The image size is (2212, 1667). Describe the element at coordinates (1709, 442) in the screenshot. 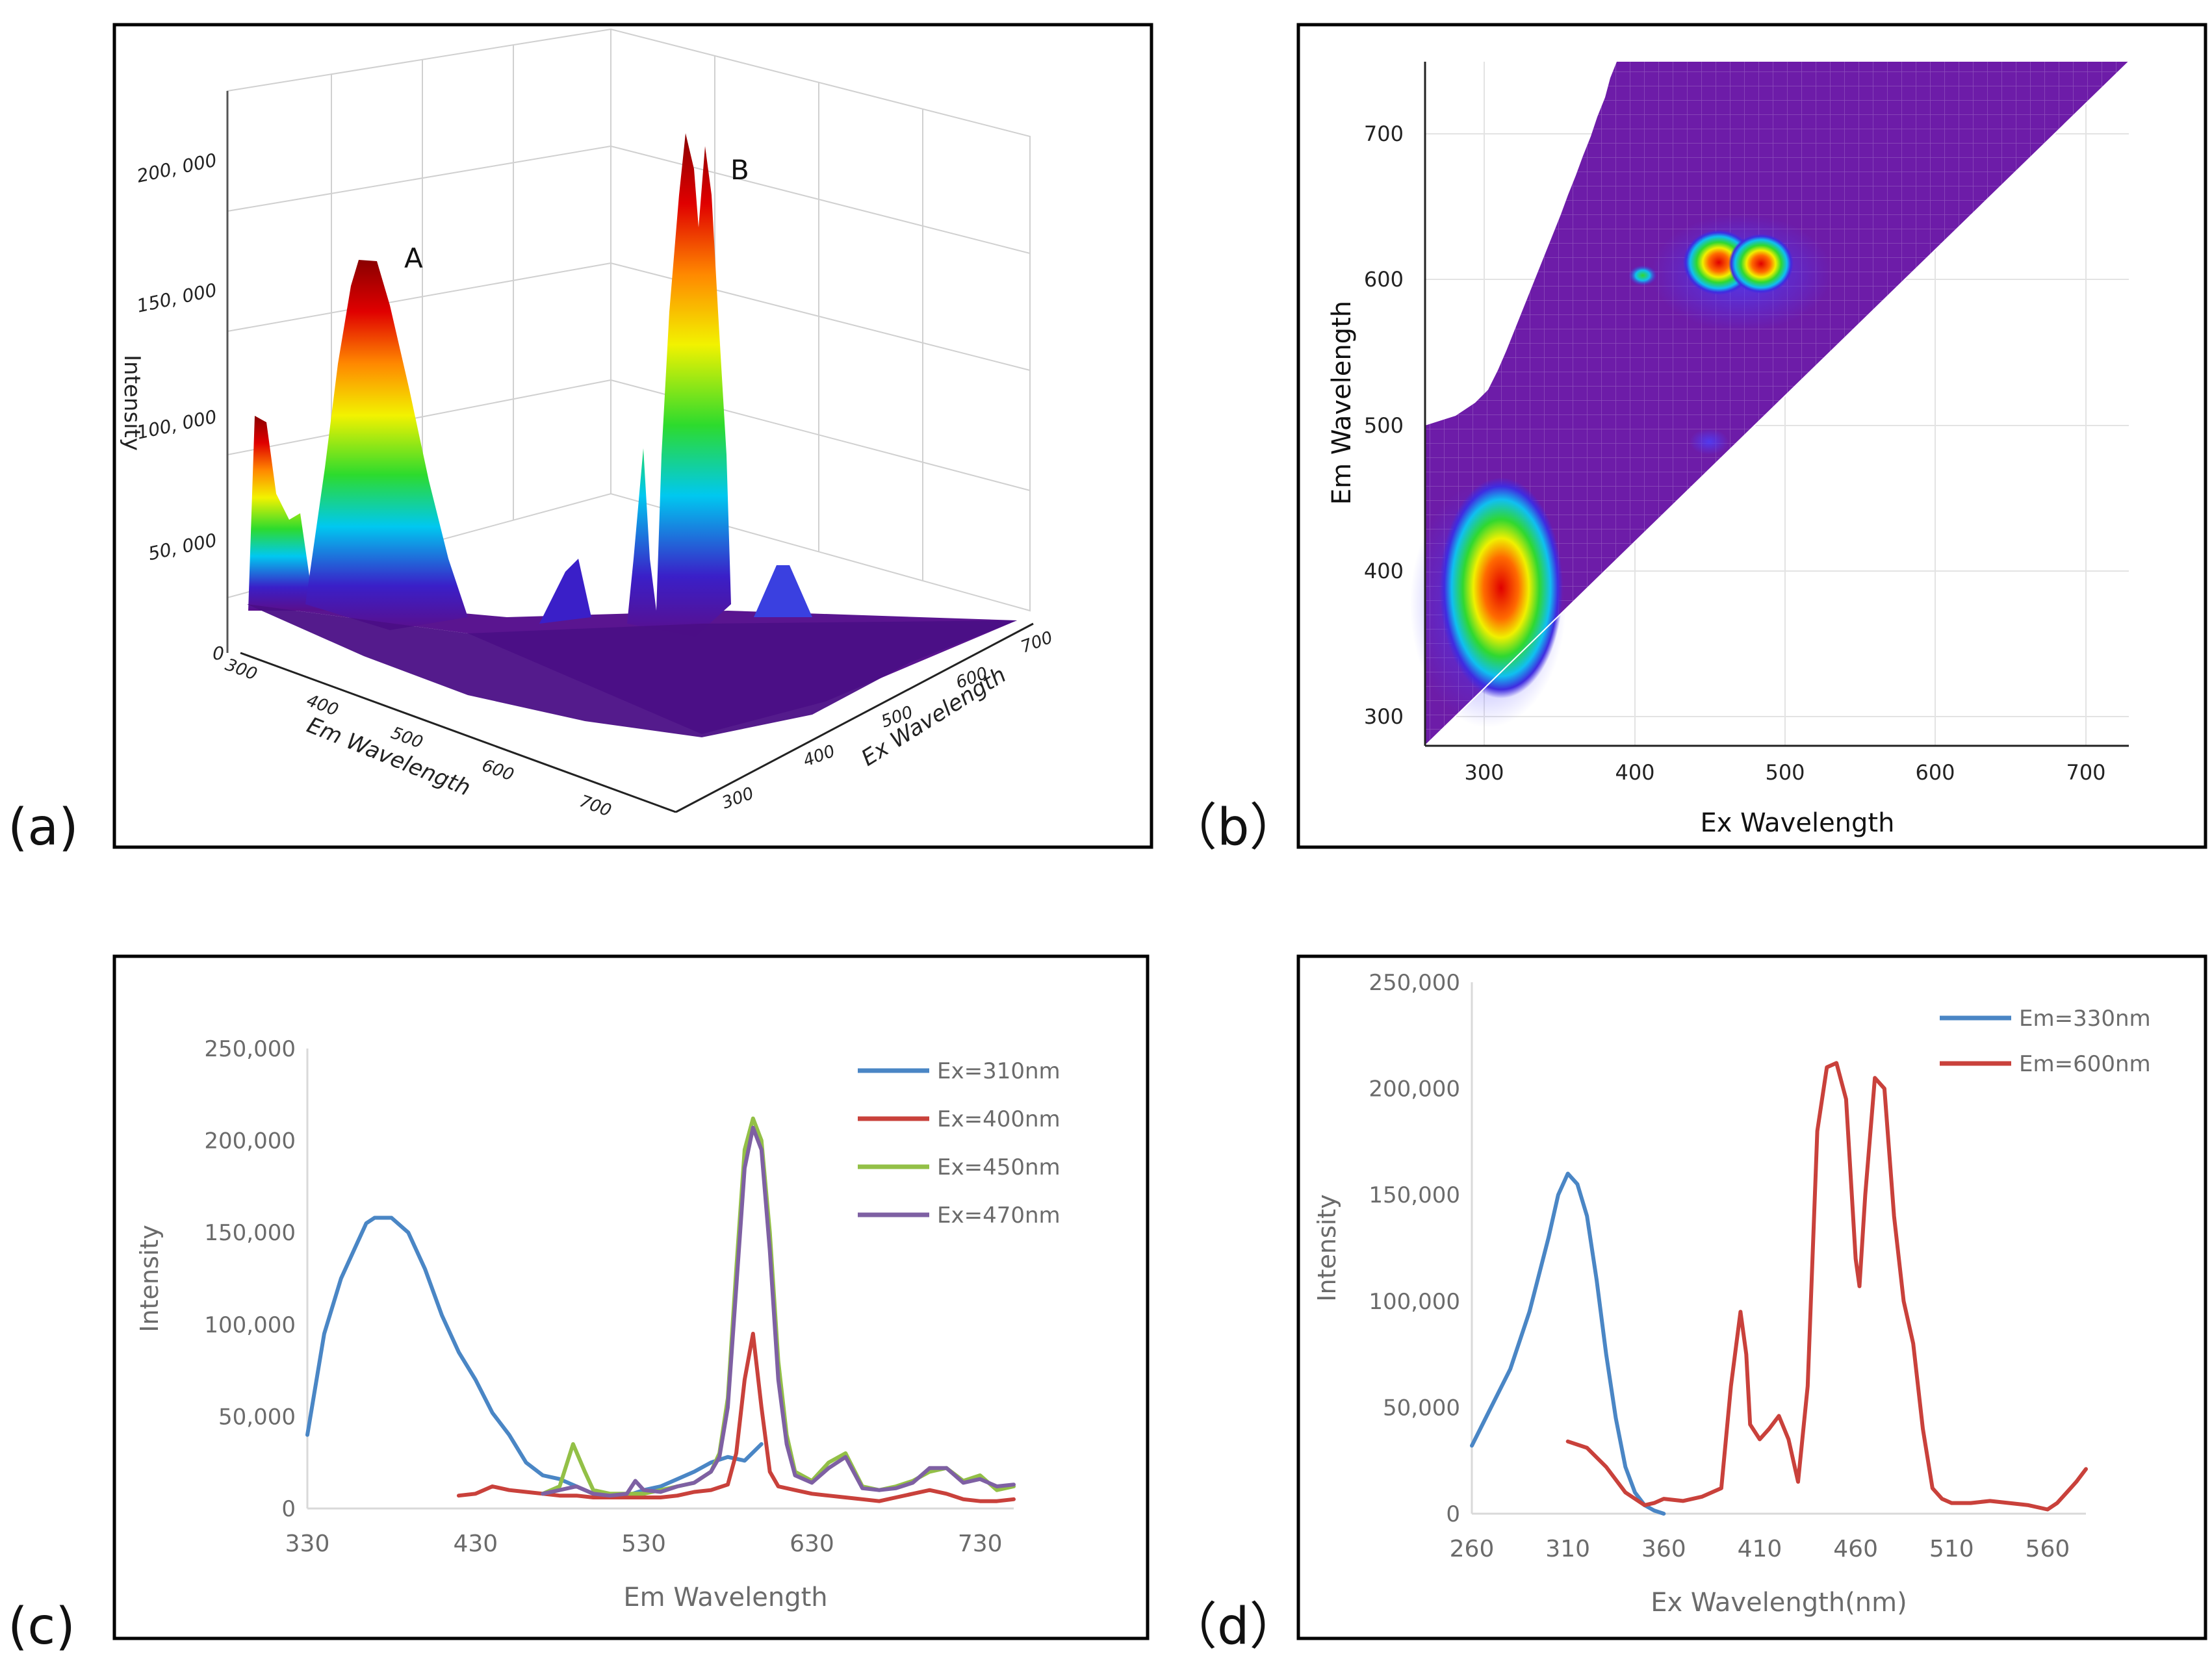

I see `heatmap-glow` at that location.